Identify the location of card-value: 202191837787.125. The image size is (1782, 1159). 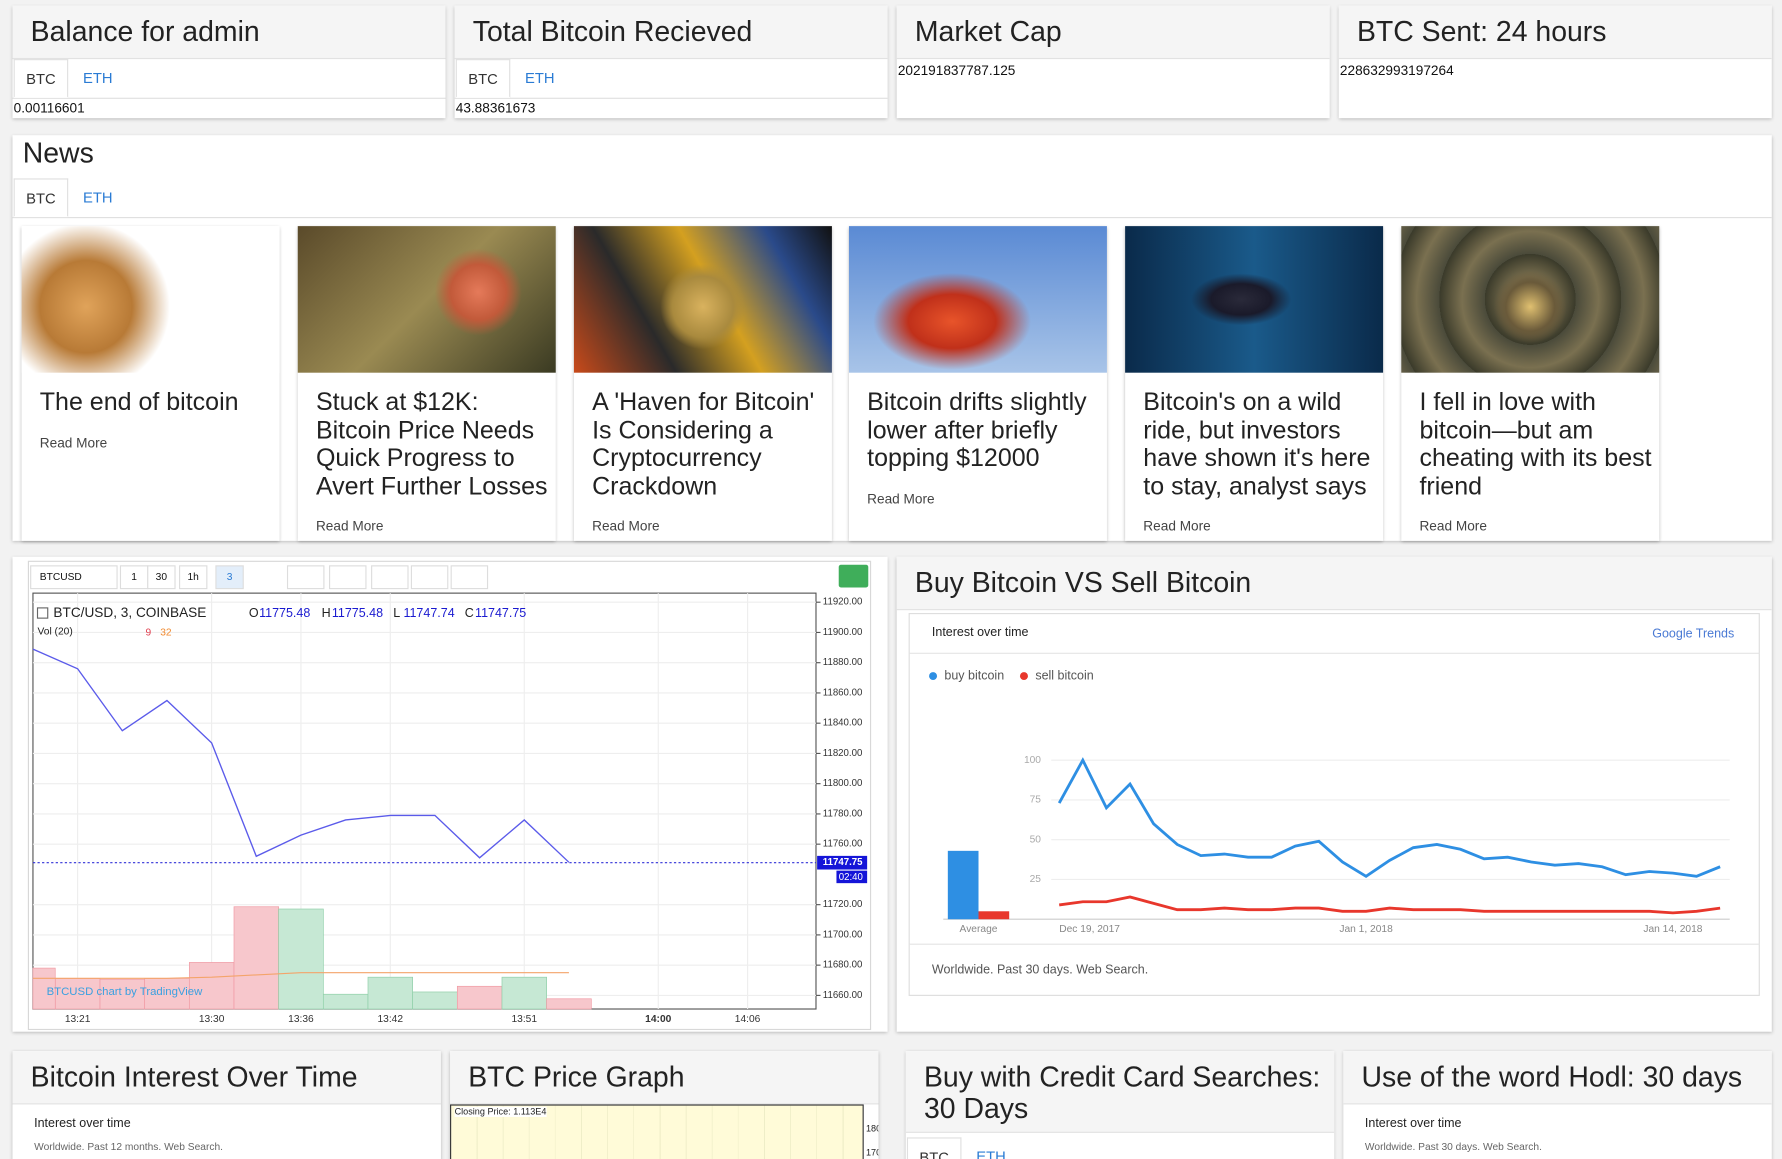
(956, 70).